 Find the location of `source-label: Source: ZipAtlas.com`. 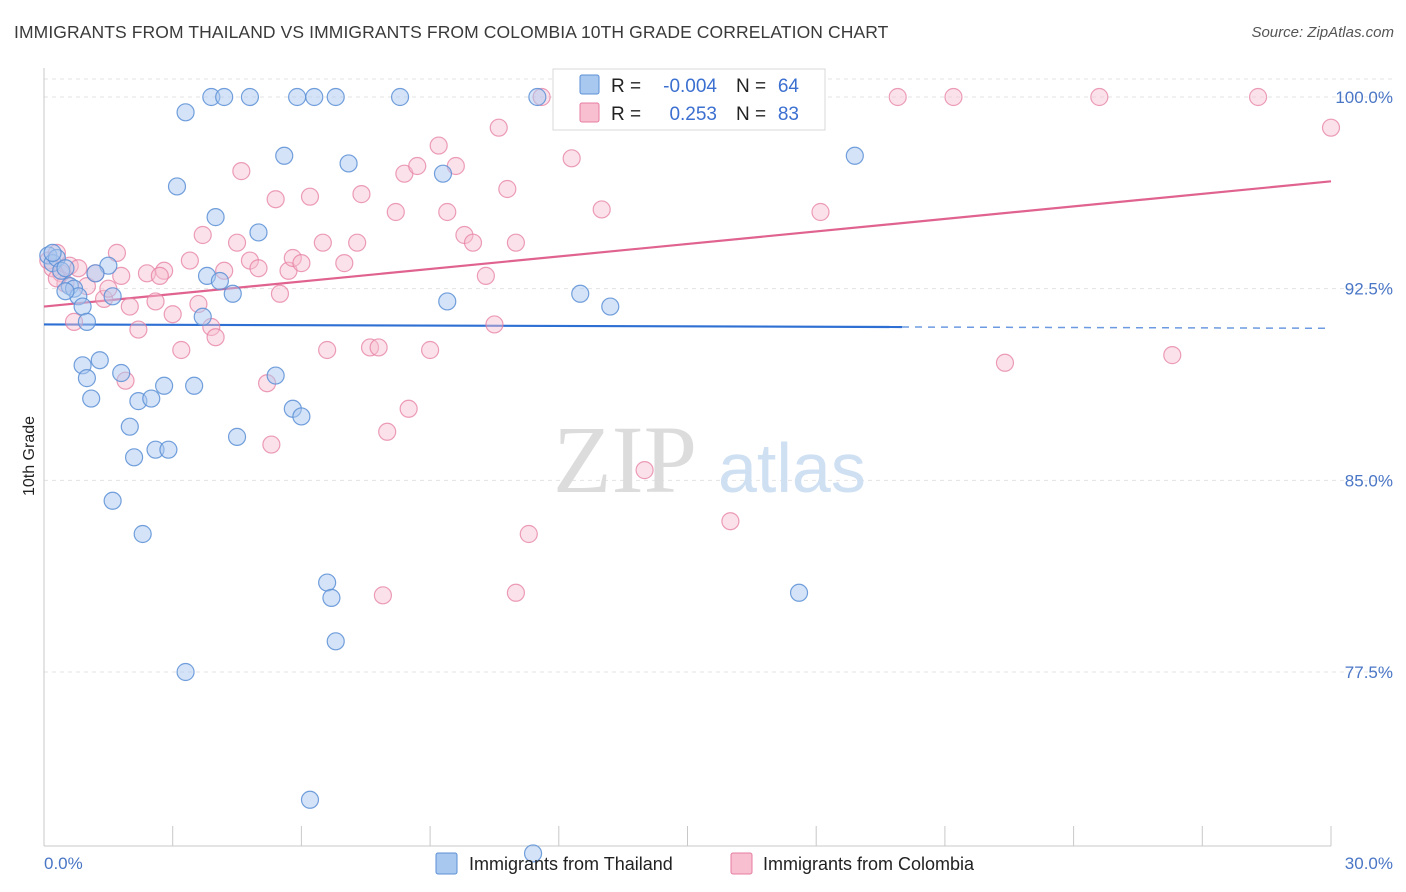

source-label: Source: ZipAtlas.com is located at coordinates (1322, 32).